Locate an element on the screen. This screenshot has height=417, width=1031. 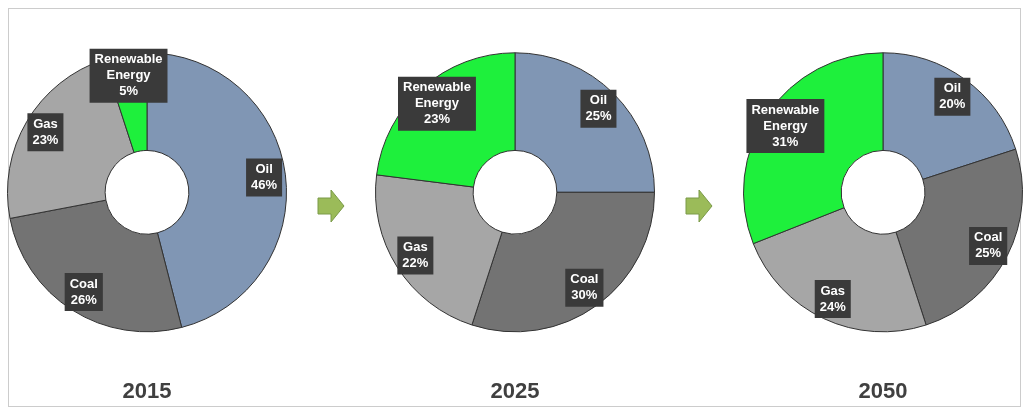
data-label: 31% is located at coordinates (785, 141).